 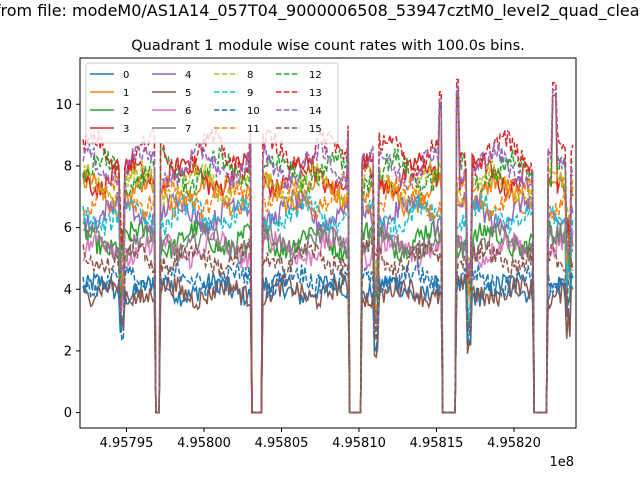 What do you see at coordinates (126, 93) in the screenshot?
I see `legend-label: 1` at bounding box center [126, 93].